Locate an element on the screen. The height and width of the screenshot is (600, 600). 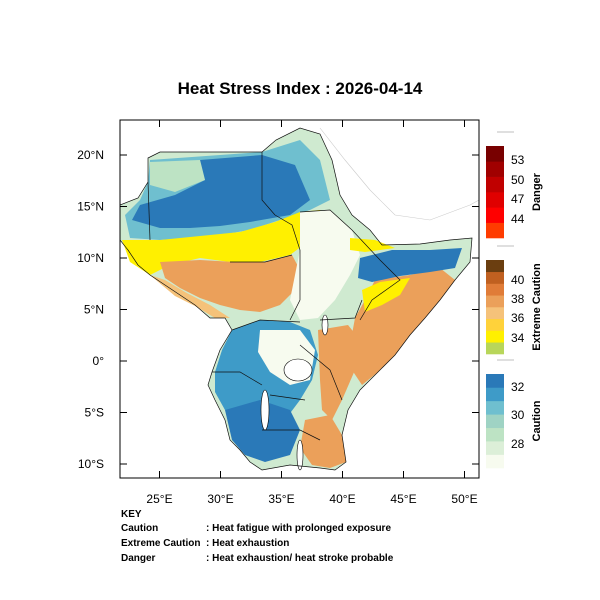
colorbar-extreme-caution: 34 36 38 40 Extreme Caution is located at coordinates (514, 300).